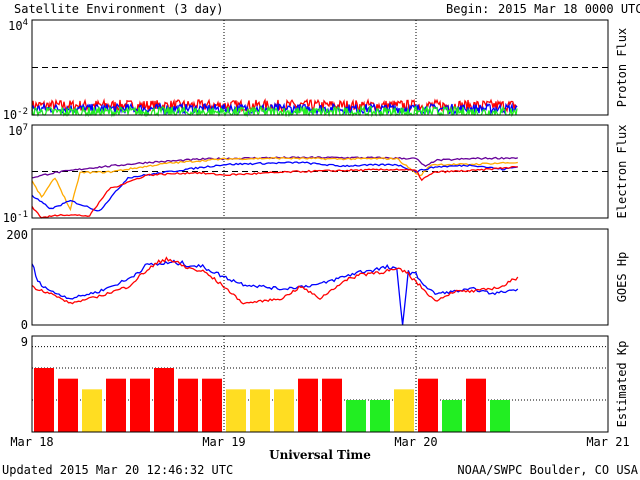 This screenshot has width=640, height=480. I want to click on y-tick-label-top: 200, so click(17, 235).